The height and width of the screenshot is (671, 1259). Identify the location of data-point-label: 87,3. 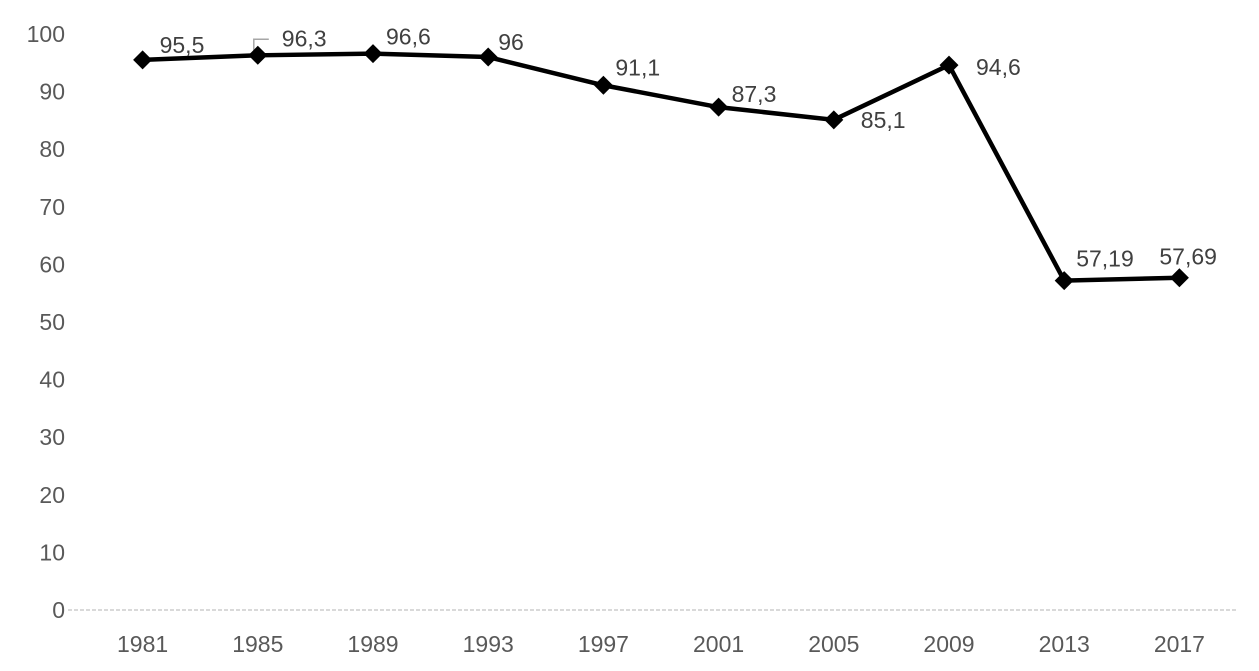
(754, 94).